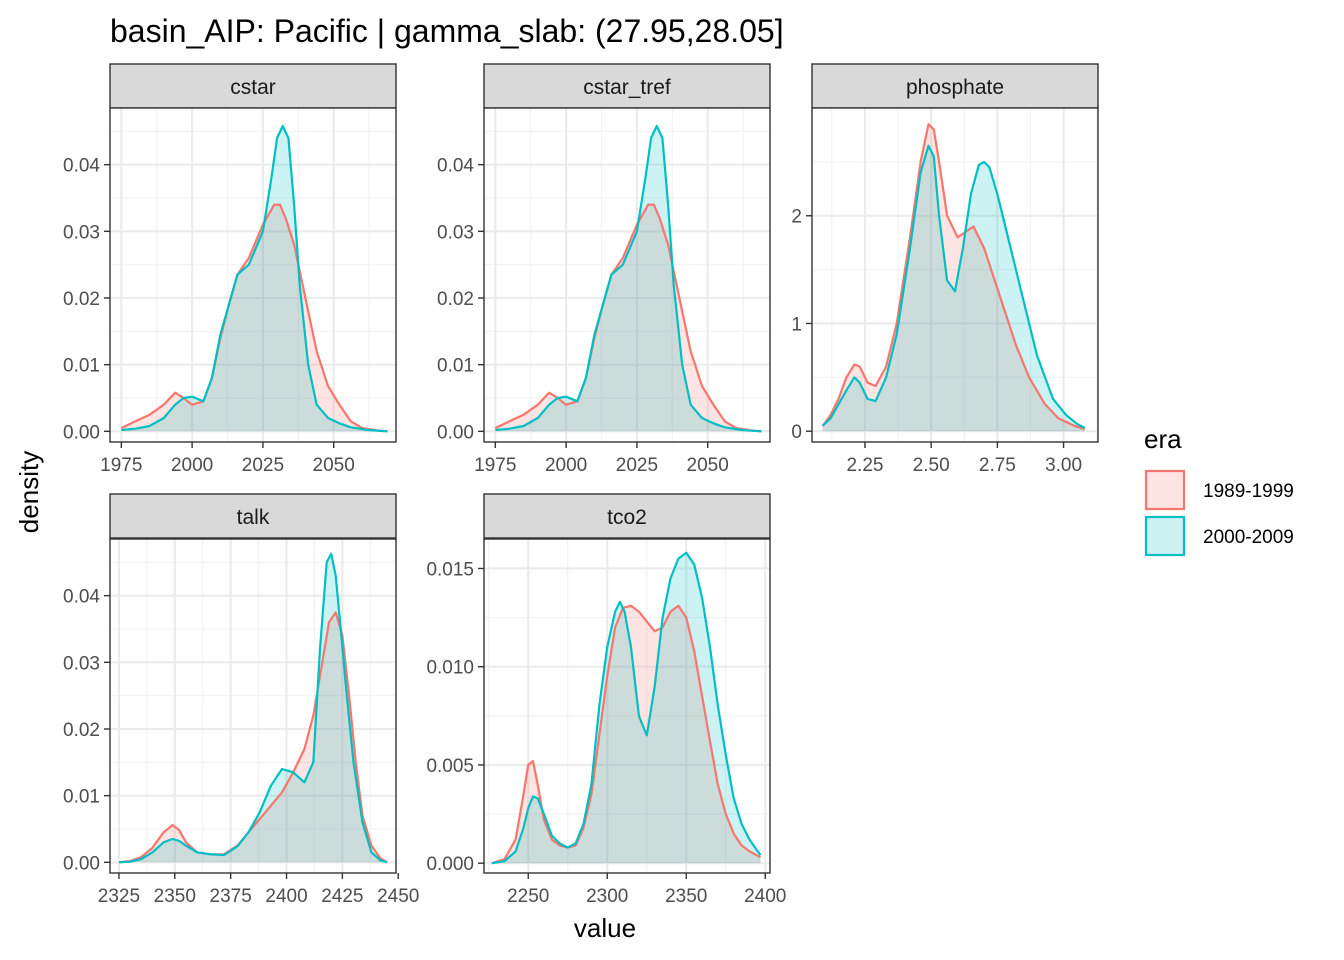  Describe the element at coordinates (1248, 491) in the screenshot. I see `legend-label: 1989-1999` at that location.